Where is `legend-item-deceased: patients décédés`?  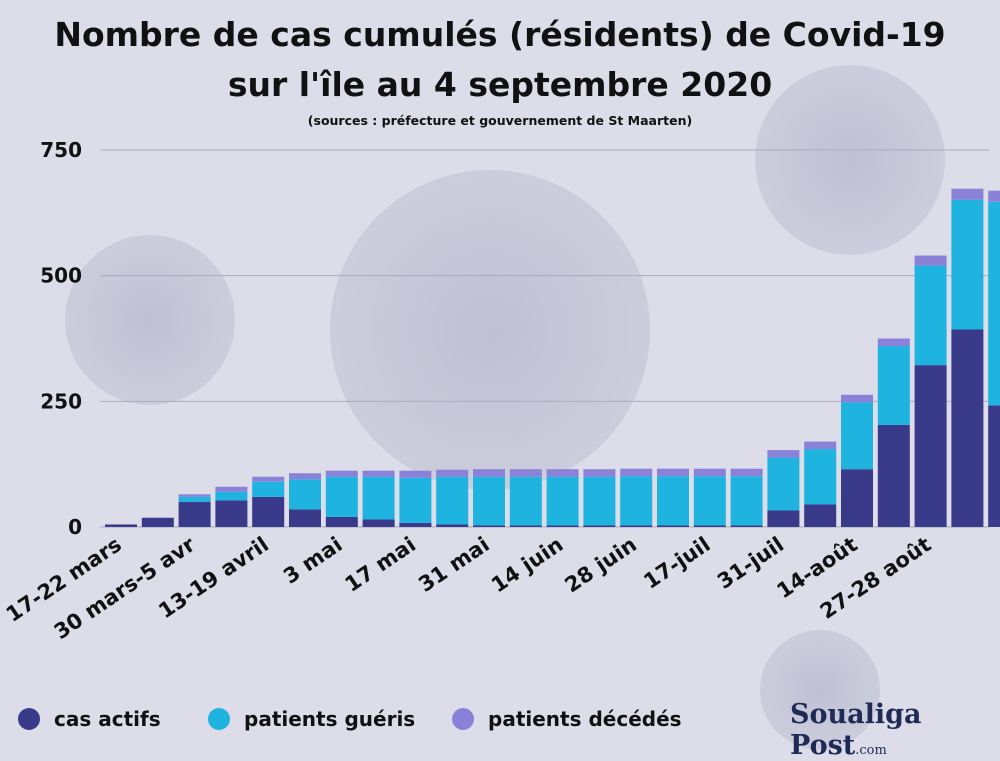
legend-item-deceased: patients décédés is located at coordinates (567, 719).